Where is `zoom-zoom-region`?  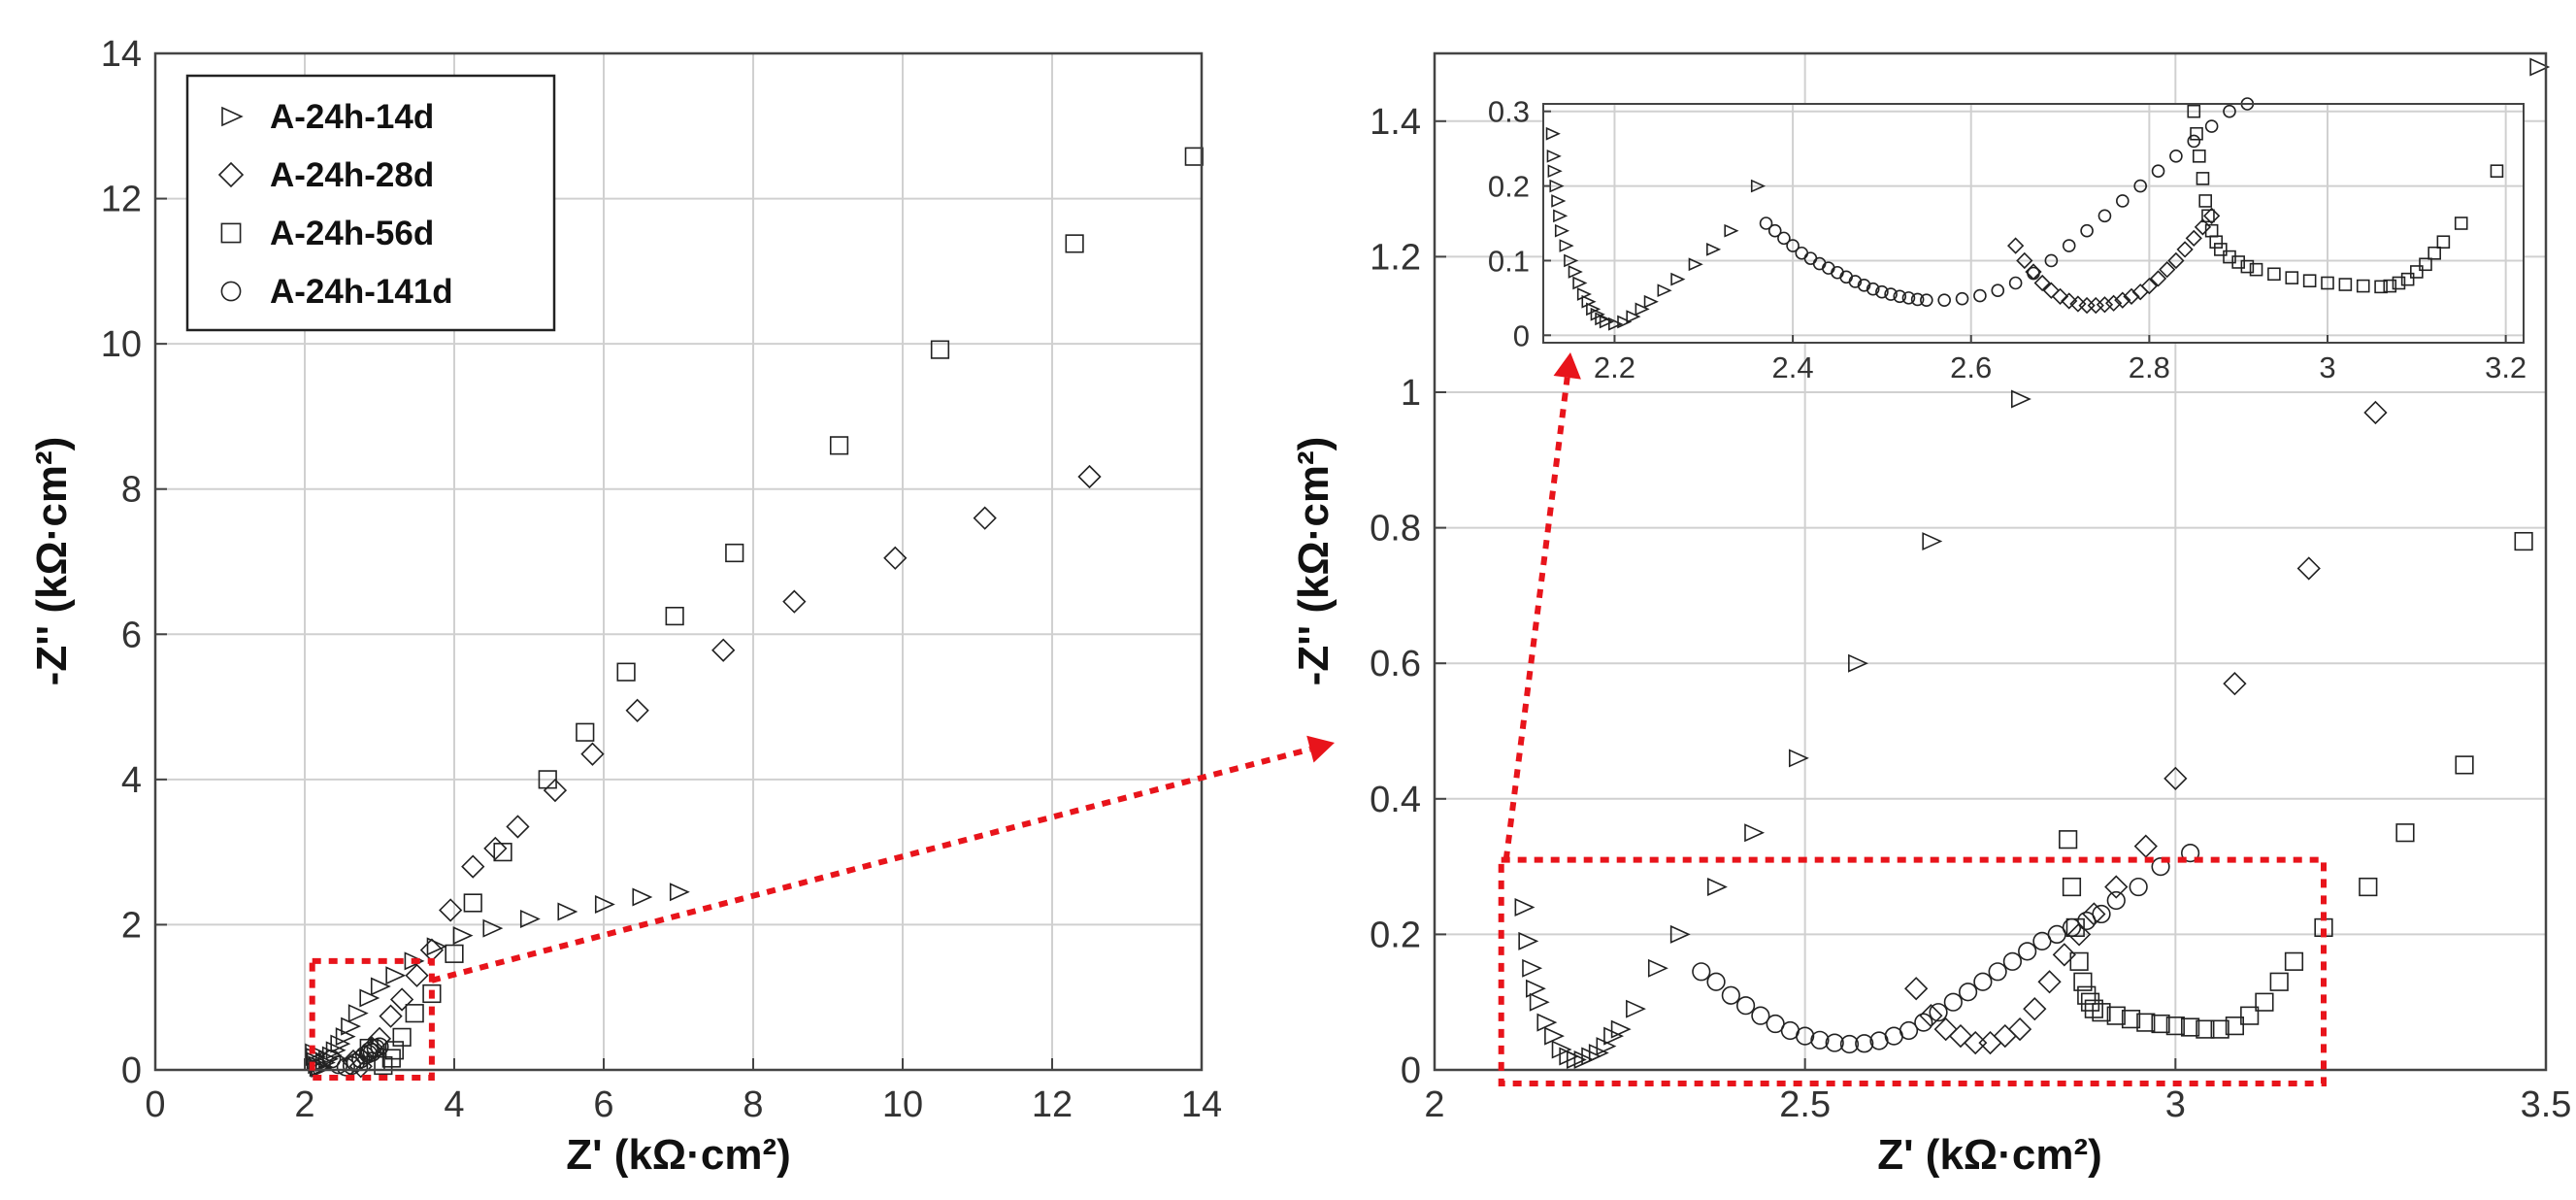
zoom-zoom-region is located at coordinates (1912, 971).